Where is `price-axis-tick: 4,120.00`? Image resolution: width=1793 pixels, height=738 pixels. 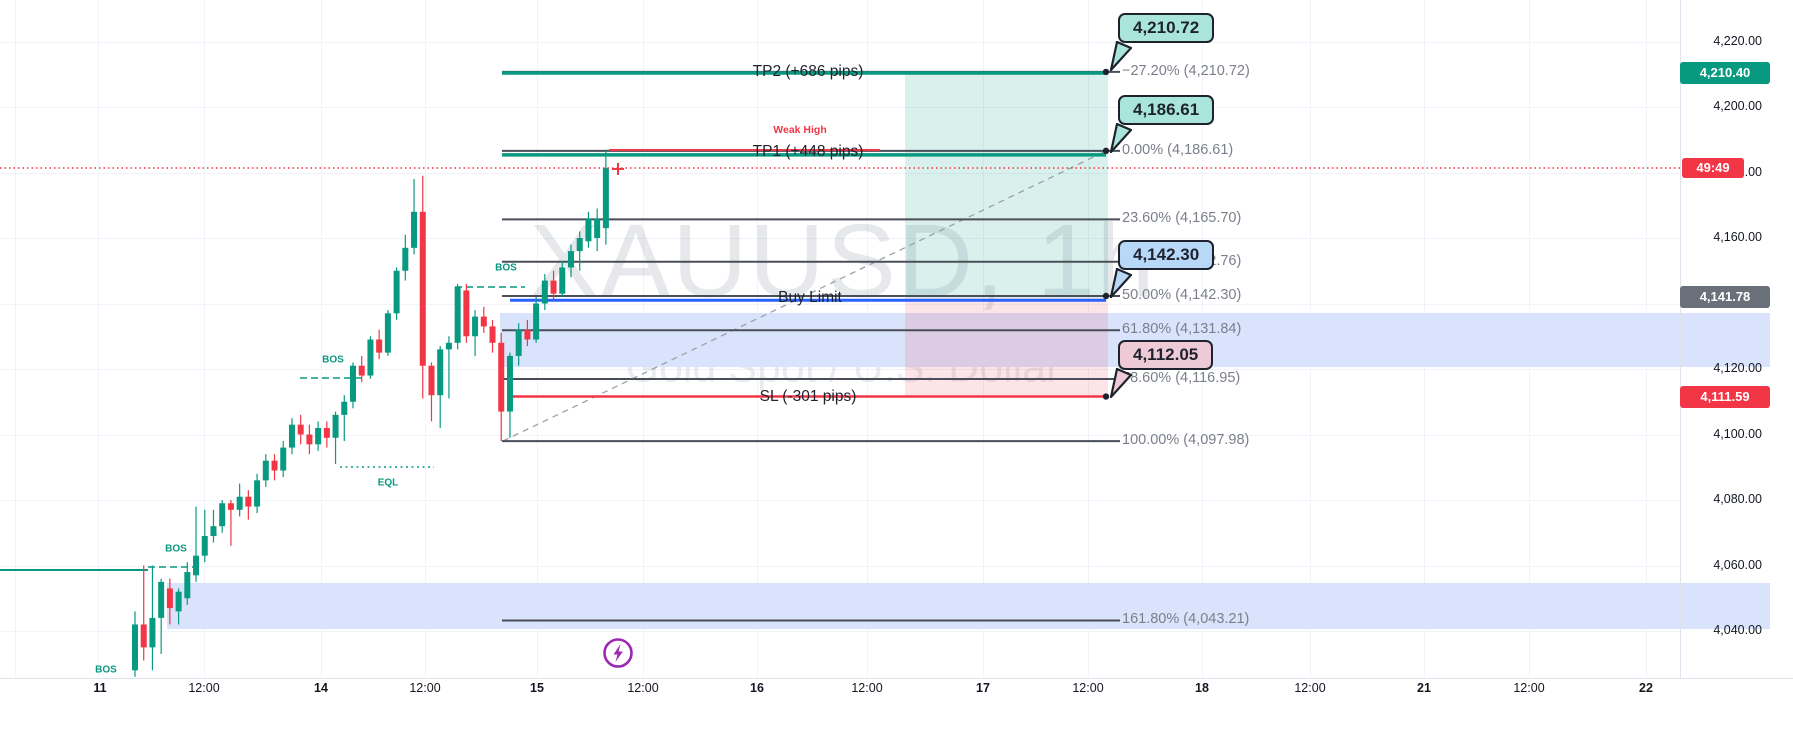
price-axis-tick: 4,120.00 is located at coordinates (1737, 368).